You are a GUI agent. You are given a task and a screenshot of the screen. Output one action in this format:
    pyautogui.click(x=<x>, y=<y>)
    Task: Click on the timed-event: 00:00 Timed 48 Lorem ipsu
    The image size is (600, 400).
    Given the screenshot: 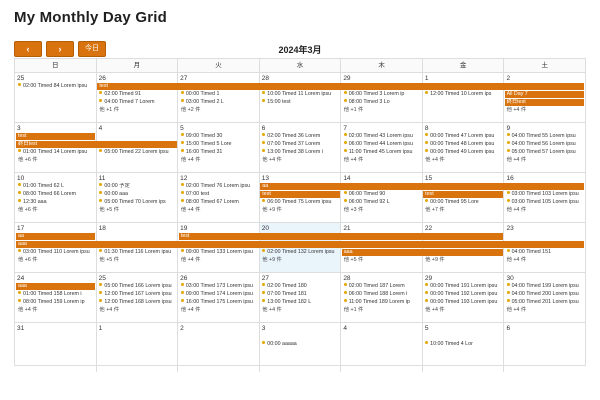 What is the action you would take?
    pyautogui.click(x=463, y=144)
    